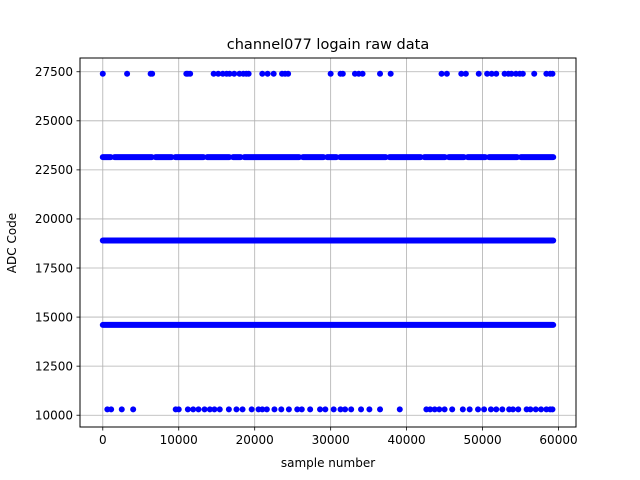  Describe the element at coordinates (482, 440) in the screenshot. I see `x-tick-label: 50000` at that location.